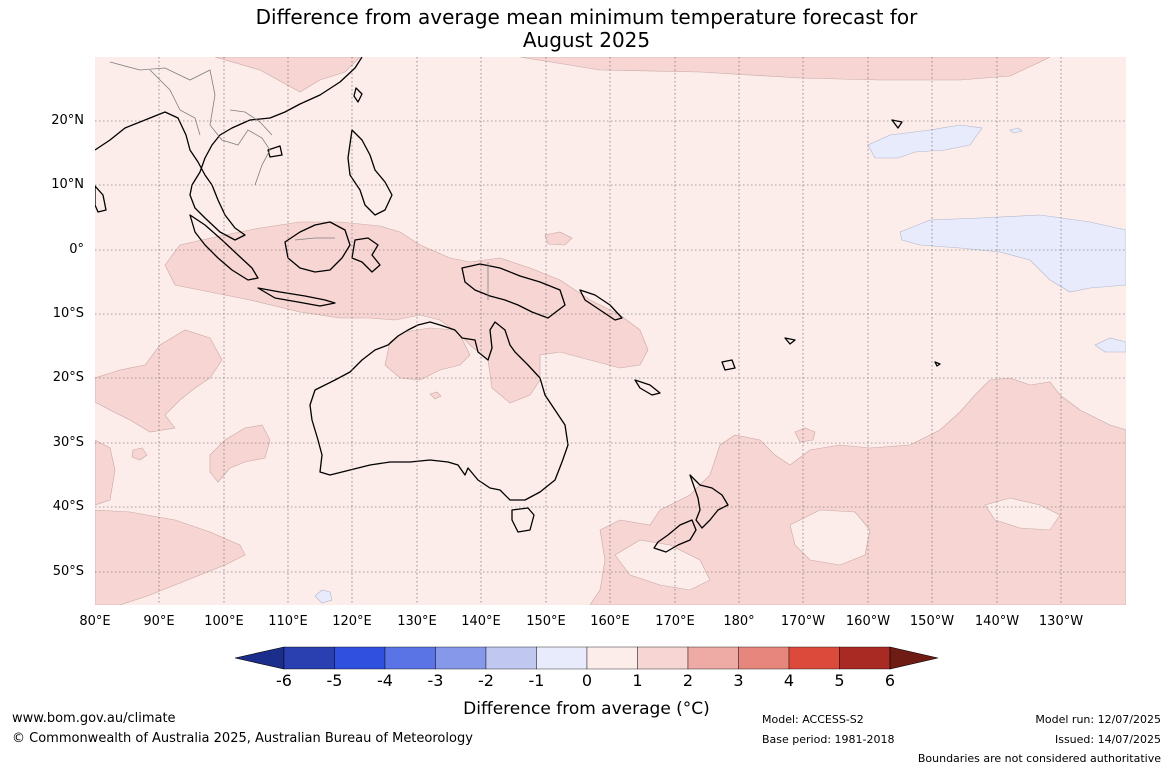 This screenshot has width=1173, height=770. I want to click on borneo-coastline, so click(317, 247).